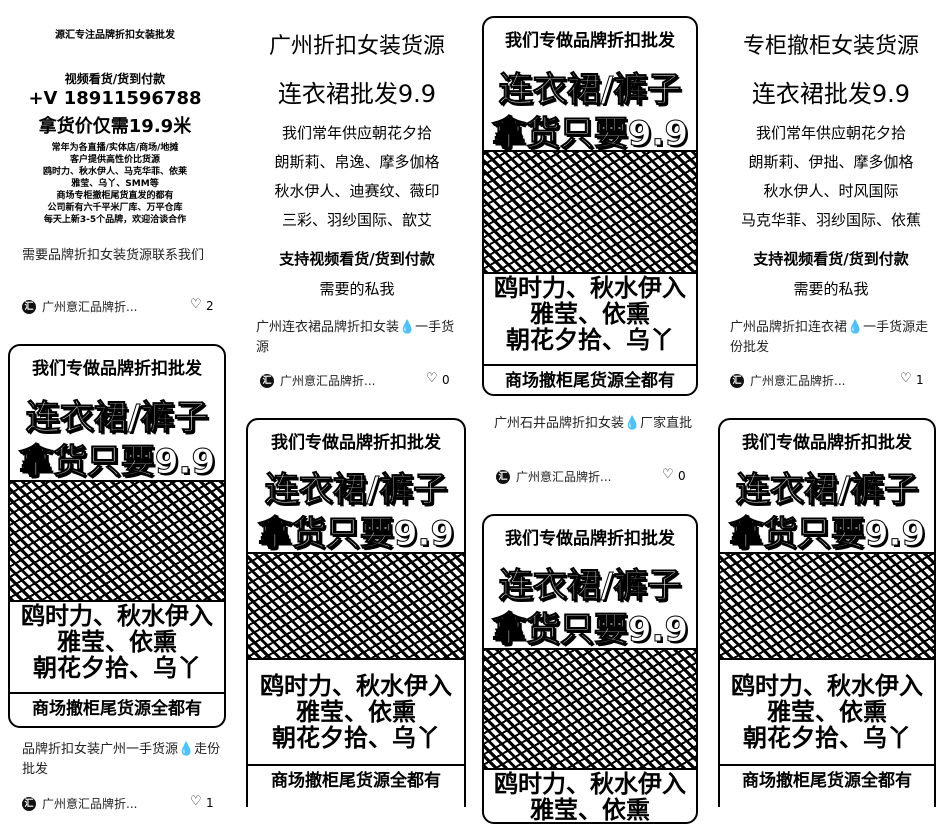 This screenshot has height=824, width=944. I want to click on post-caption: 广州连衣裙品牌折扣女装💧一手货源, so click(355, 337).